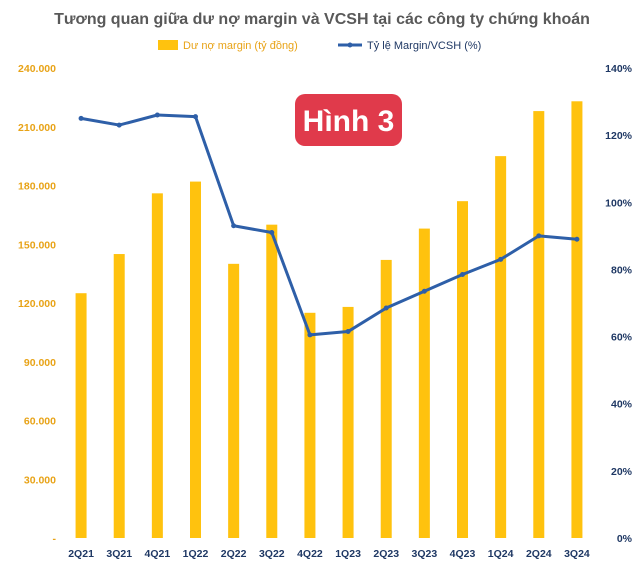 The image size is (640, 569). Describe the element at coordinates (619, 304) in the screenshot. I see `right-axis: 0% 20% 40% 60% 80% 100% 120% 140%` at that location.